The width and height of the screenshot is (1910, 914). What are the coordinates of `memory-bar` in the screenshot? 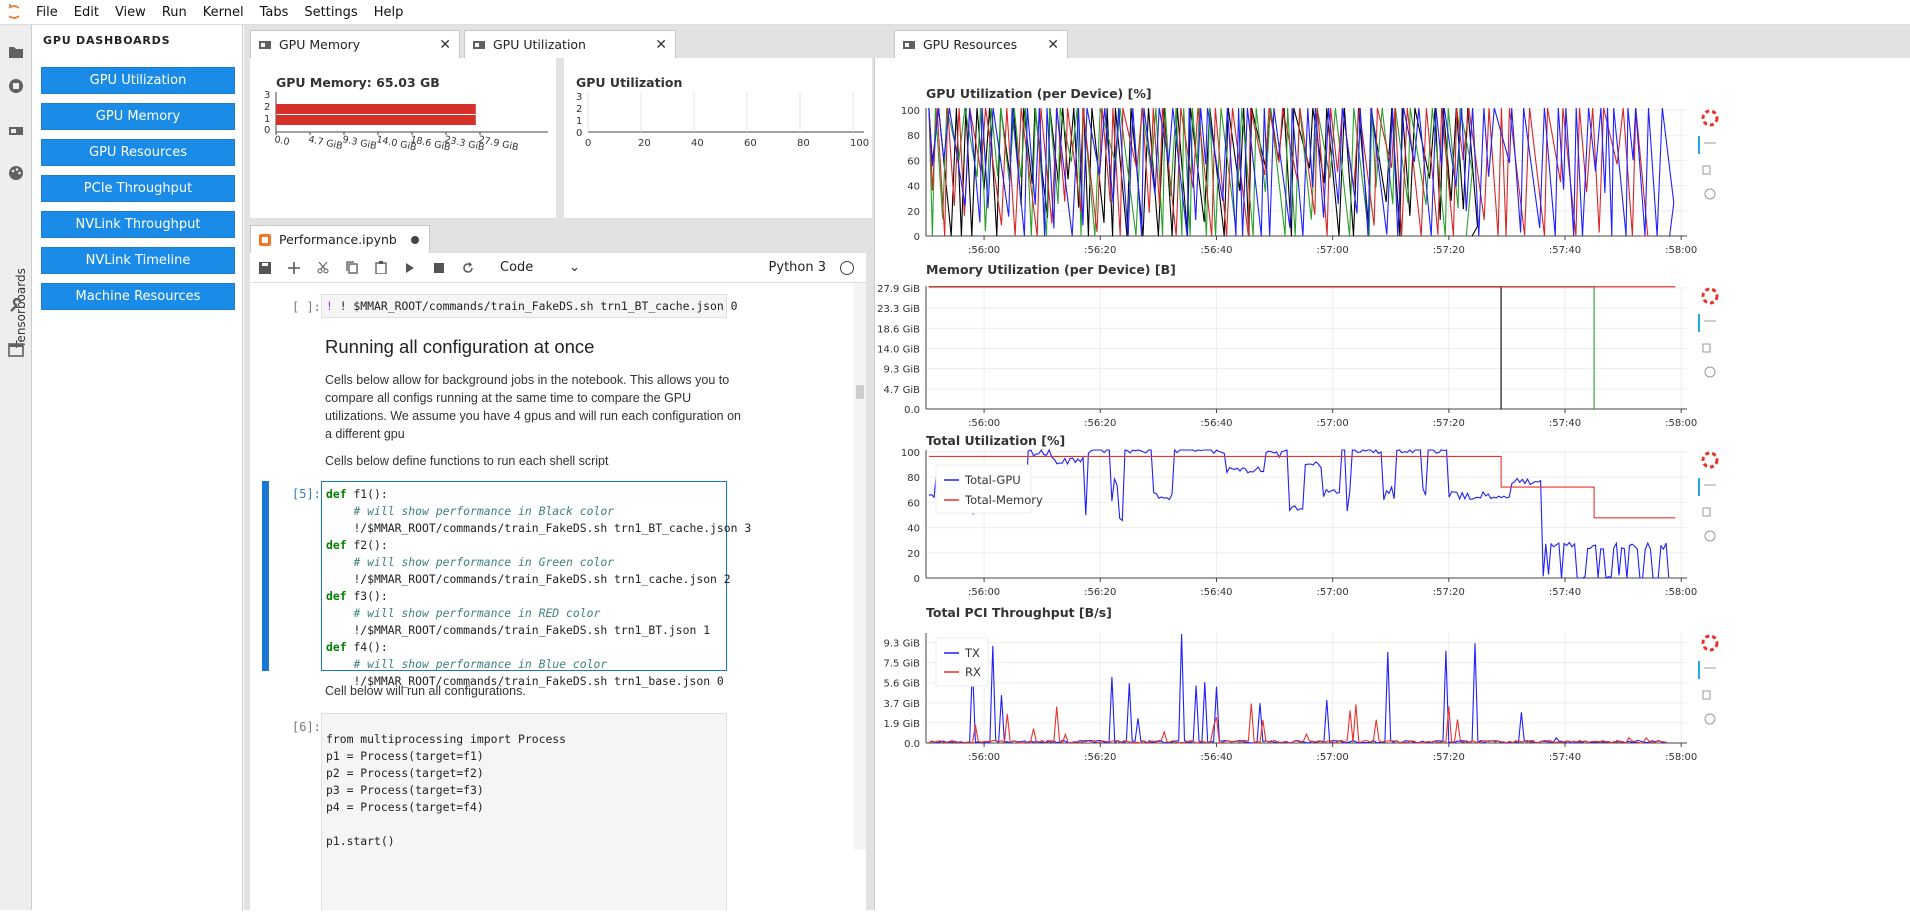 It's located at (376, 109).